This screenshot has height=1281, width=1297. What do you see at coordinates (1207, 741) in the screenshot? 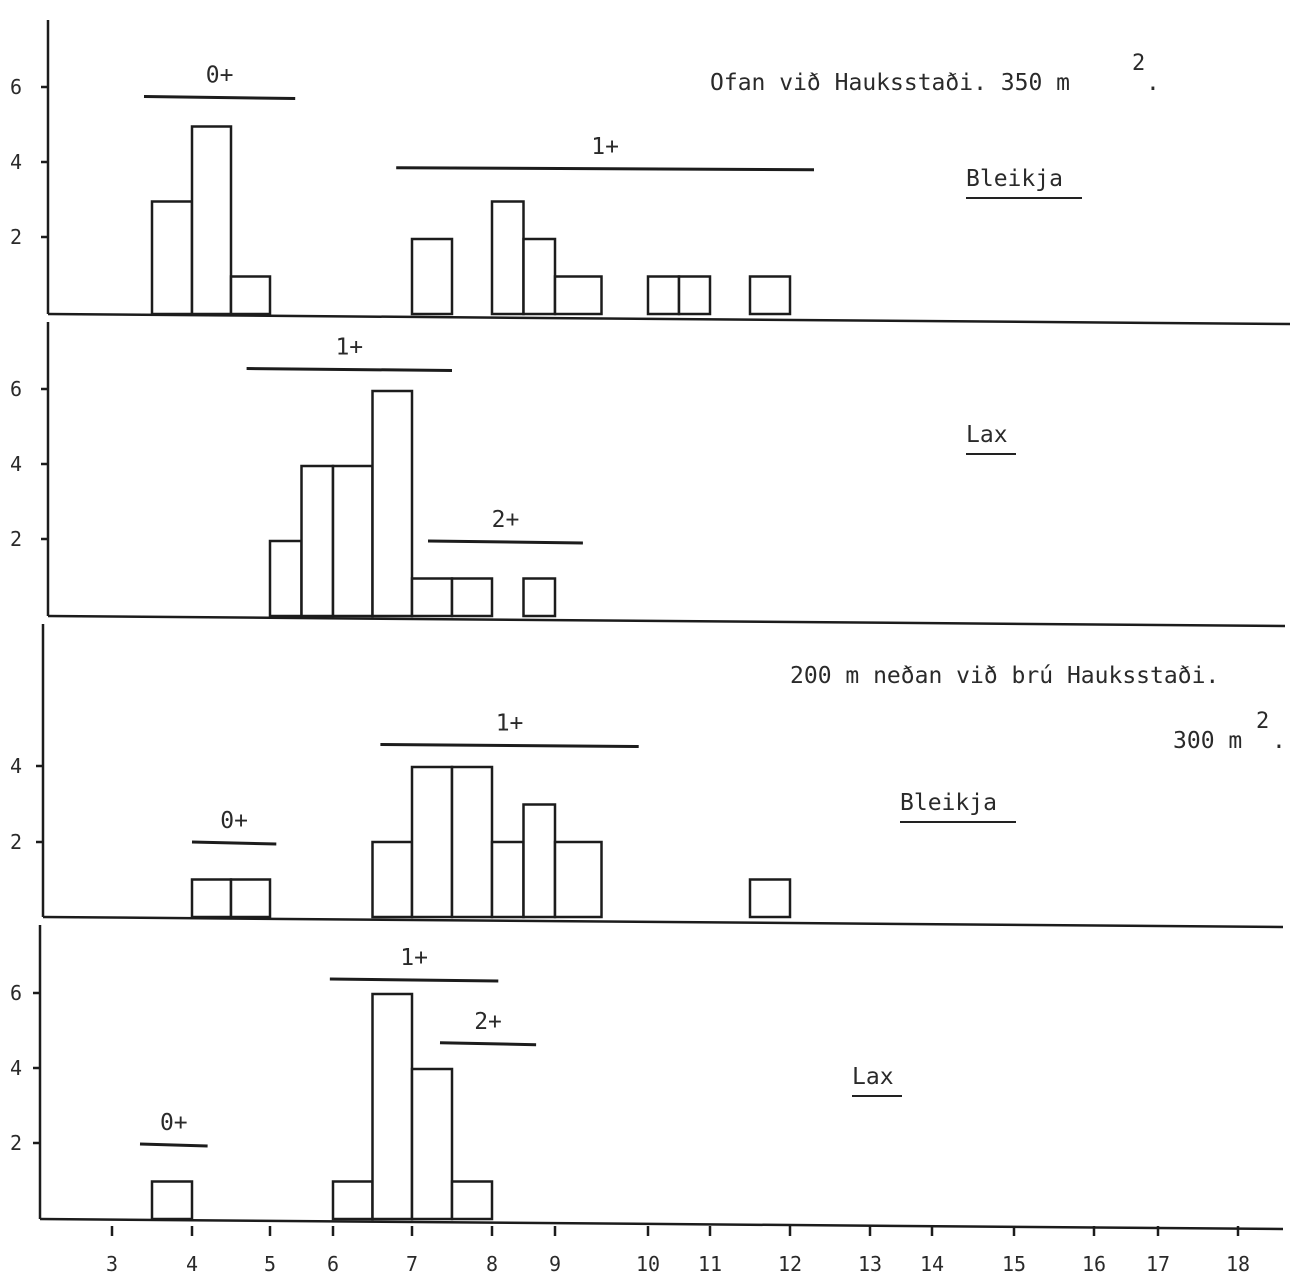
I see `area-label: 300 m` at bounding box center [1207, 741].